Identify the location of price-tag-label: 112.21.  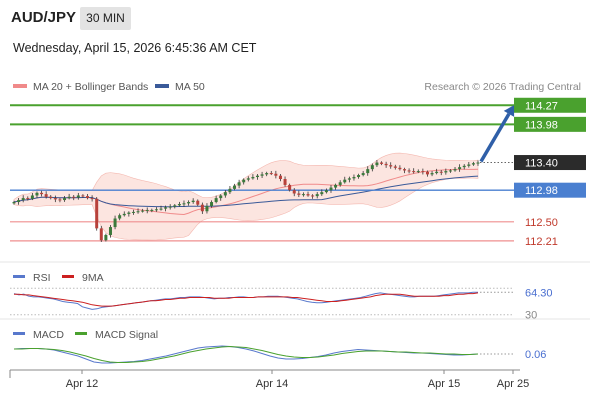
(541, 242).